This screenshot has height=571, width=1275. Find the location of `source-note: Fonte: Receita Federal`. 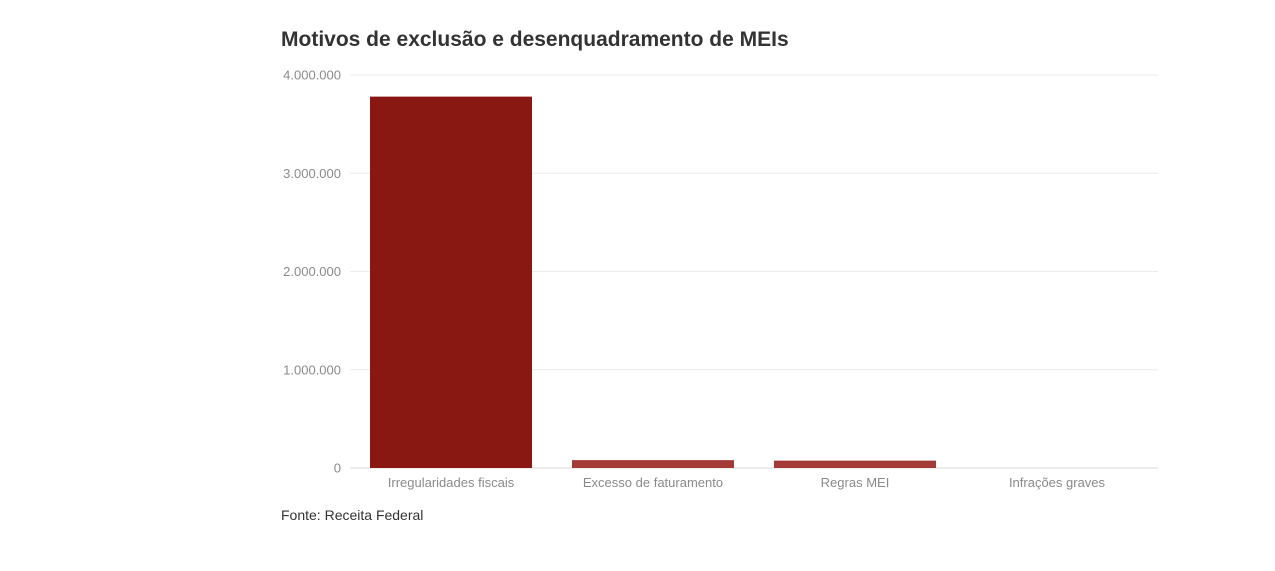

source-note: Fonte: Receita Federal is located at coordinates (352, 515).